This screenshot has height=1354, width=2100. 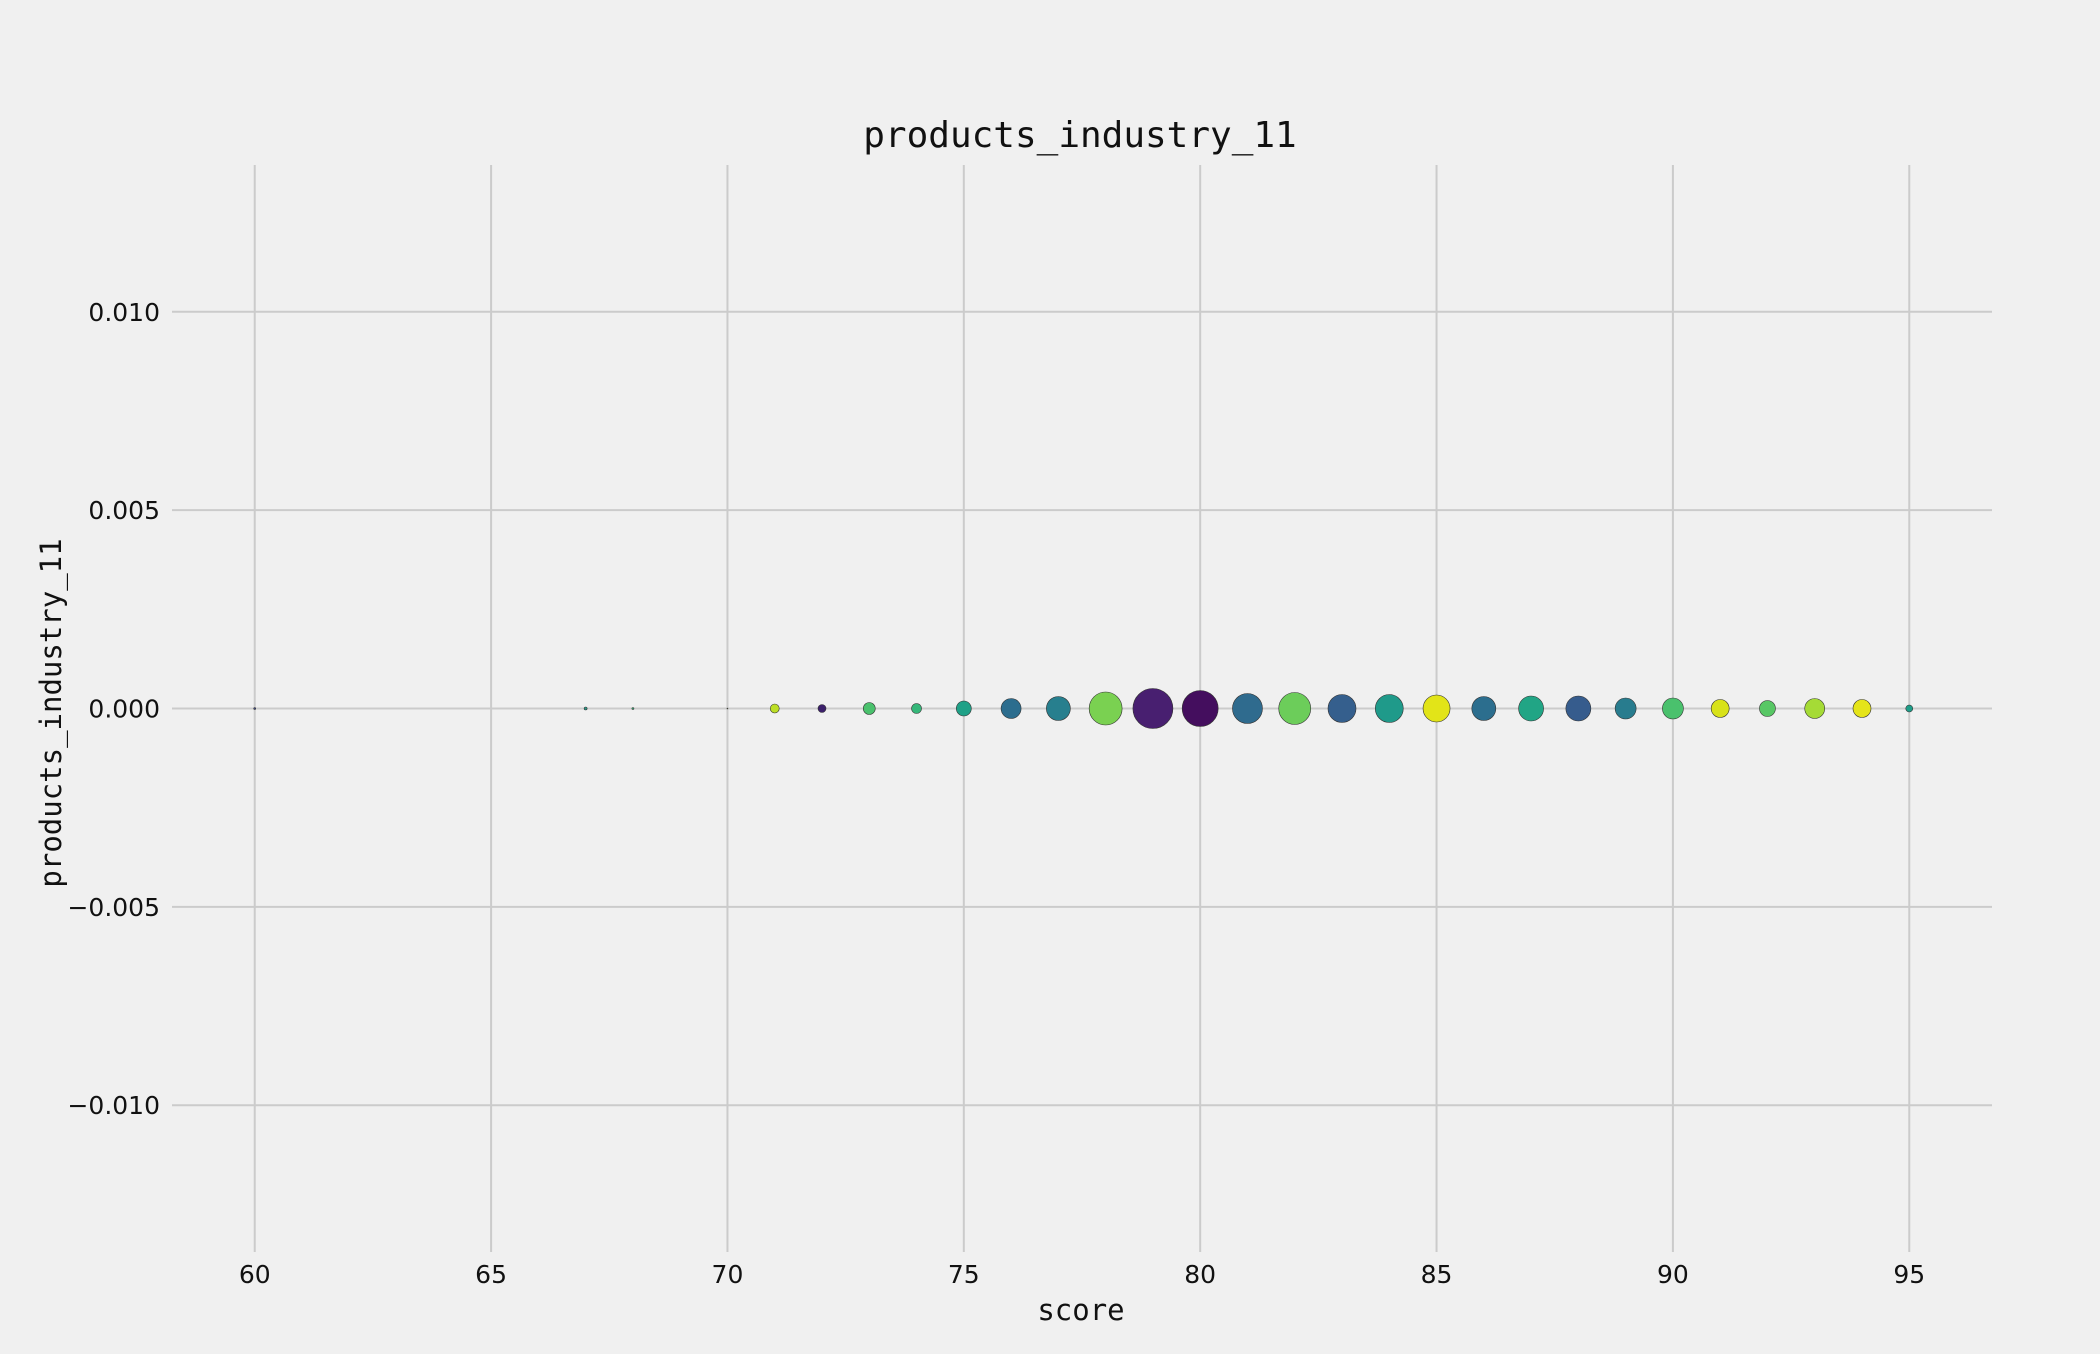 What do you see at coordinates (255, 1274) in the screenshot?
I see `x-tick-label: 60` at bounding box center [255, 1274].